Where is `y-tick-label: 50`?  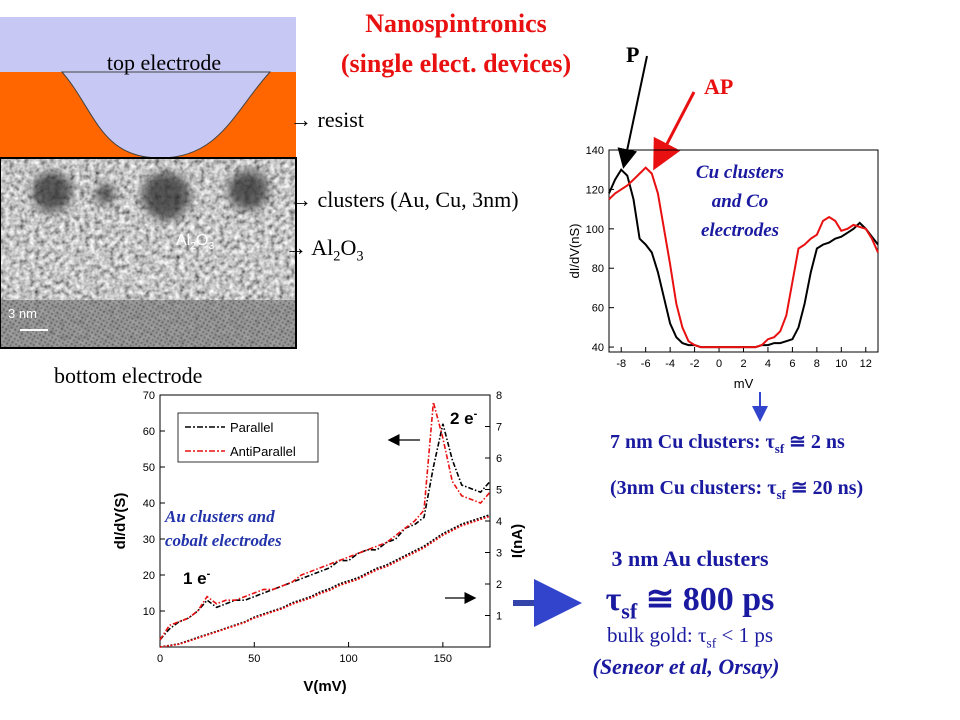
y-tick-label: 50 is located at coordinates (149, 468).